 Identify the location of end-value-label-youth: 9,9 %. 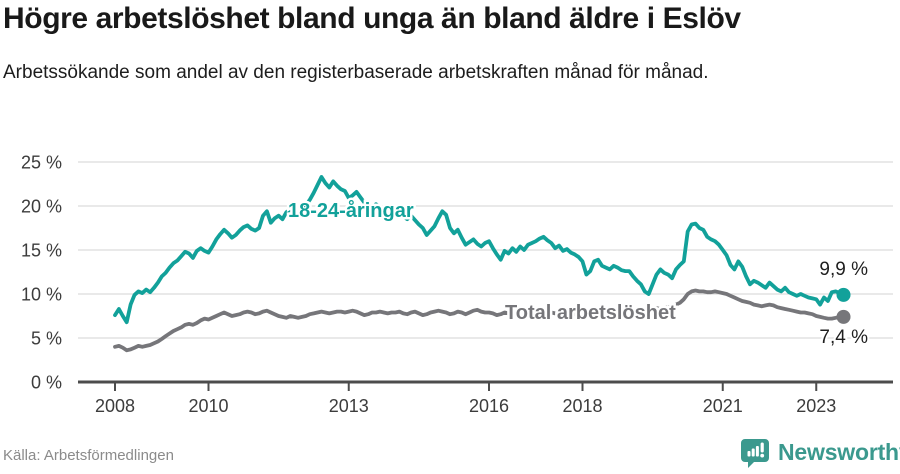
(843, 269).